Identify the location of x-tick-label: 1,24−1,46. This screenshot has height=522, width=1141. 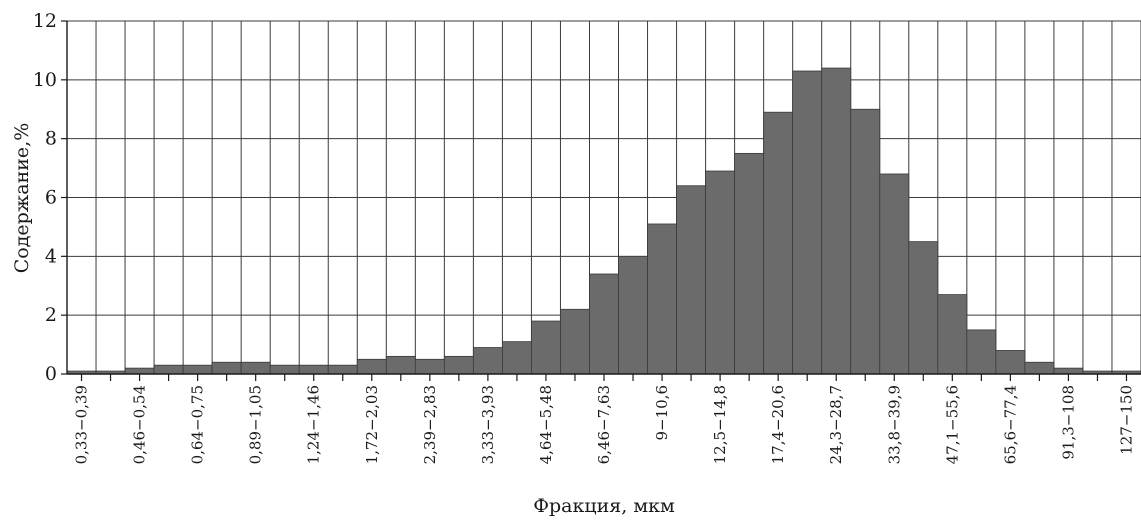
(314, 424).